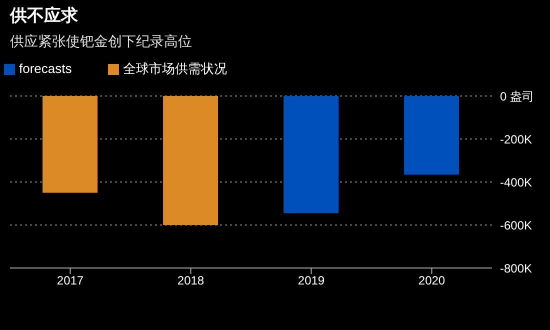 The width and height of the screenshot is (550, 330). I want to click on x-tick-label: 2019, so click(311, 281).